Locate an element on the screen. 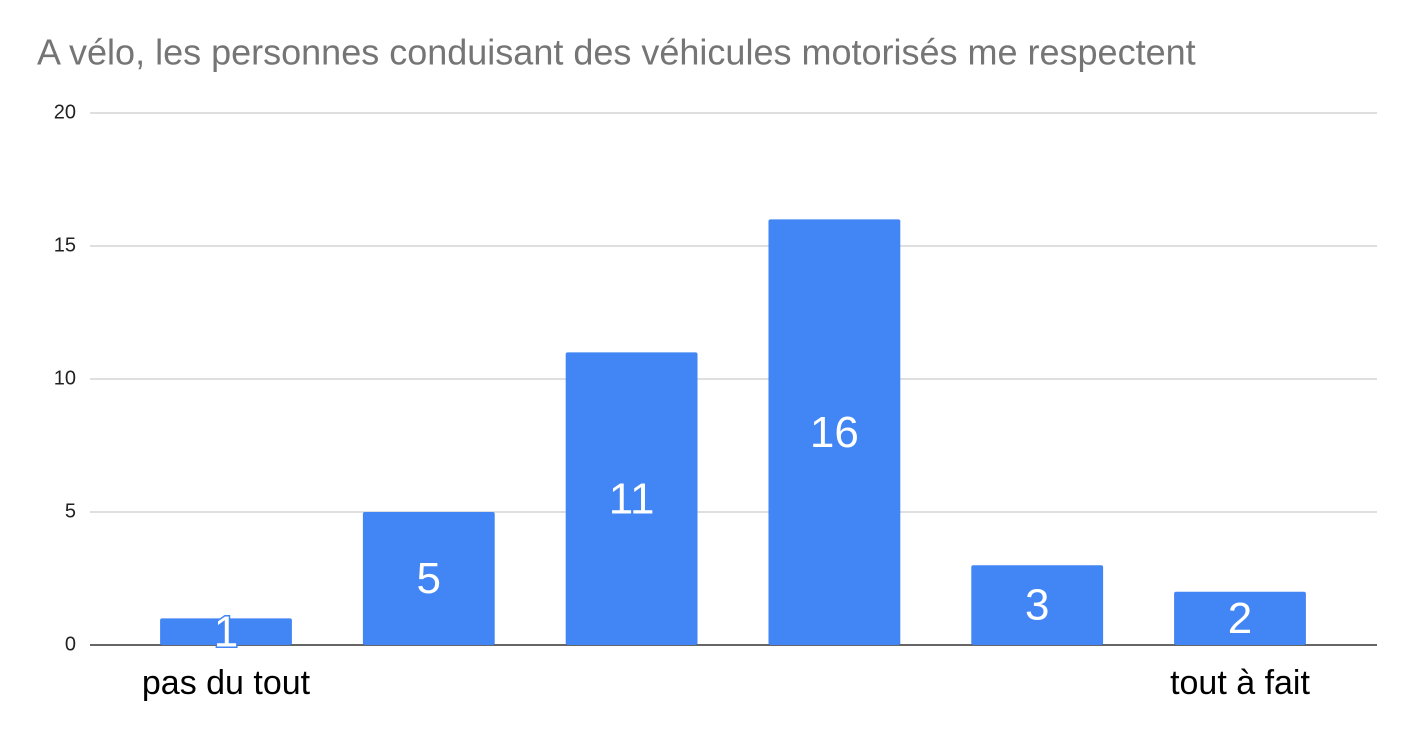 Image resolution: width=1414 pixels, height=742 pixels. data-label: 16 is located at coordinates (834, 432).